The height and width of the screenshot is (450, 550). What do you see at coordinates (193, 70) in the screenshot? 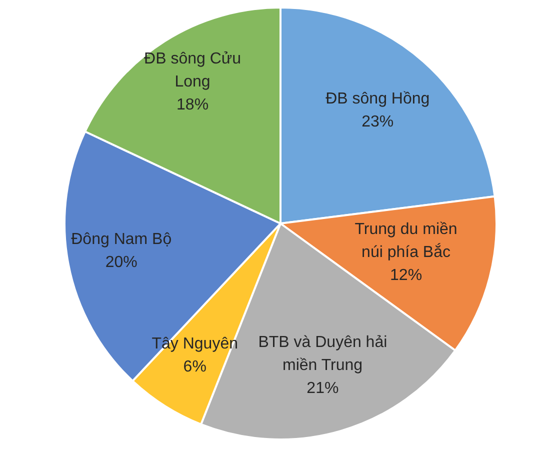
I see `slice-label: ĐB sông Cửu Long` at bounding box center [193, 70].